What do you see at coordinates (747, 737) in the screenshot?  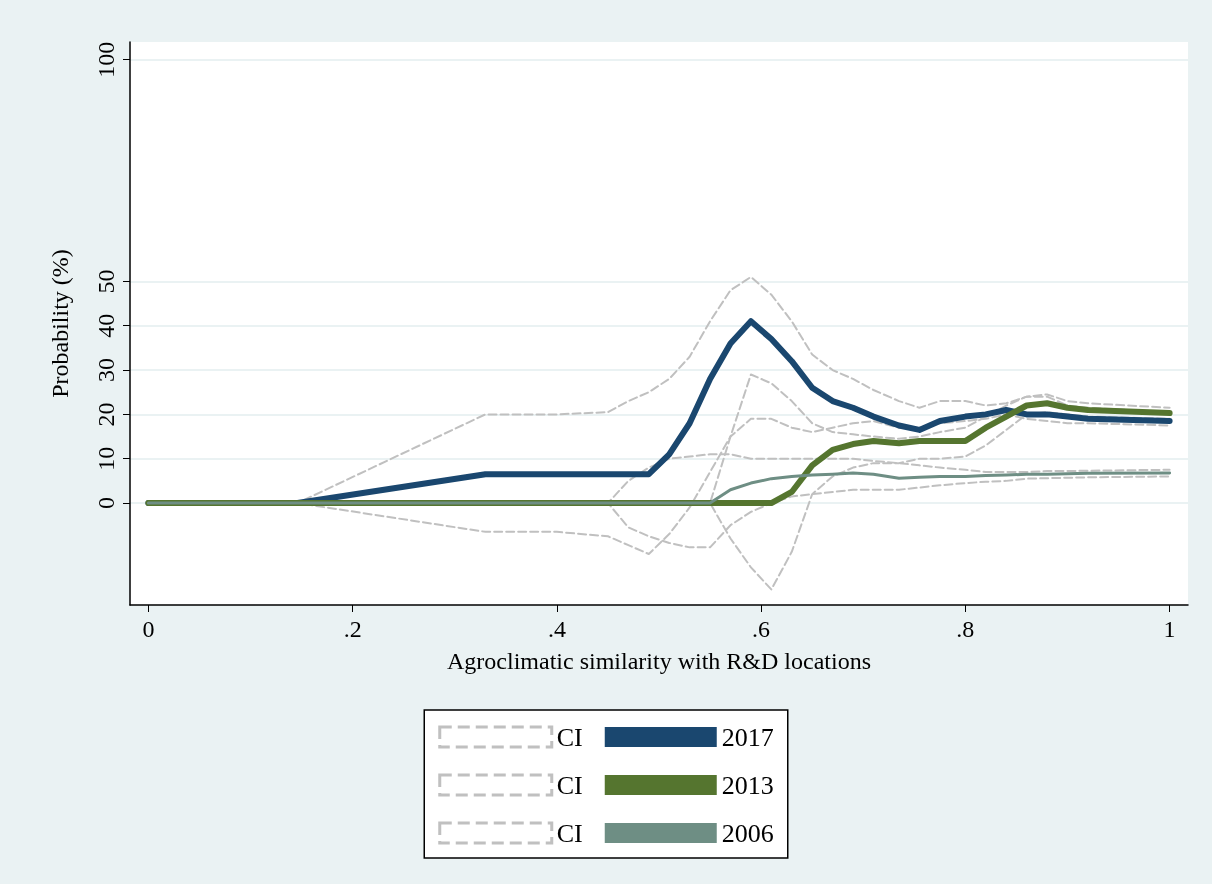 I see `legend-label: 2017` at bounding box center [747, 737].